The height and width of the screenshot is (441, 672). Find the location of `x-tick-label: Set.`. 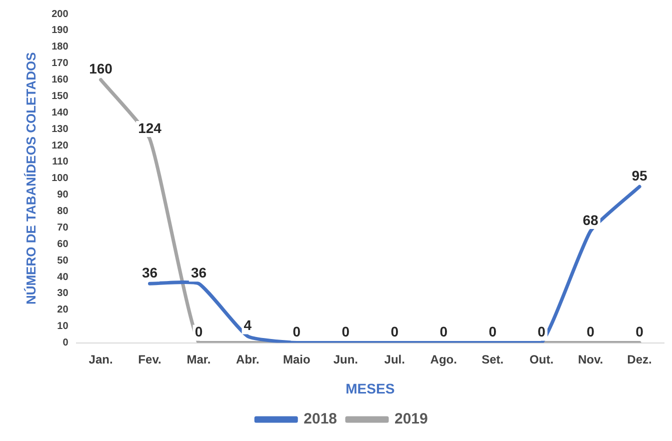

x-tick-label: Set. is located at coordinates (493, 359).